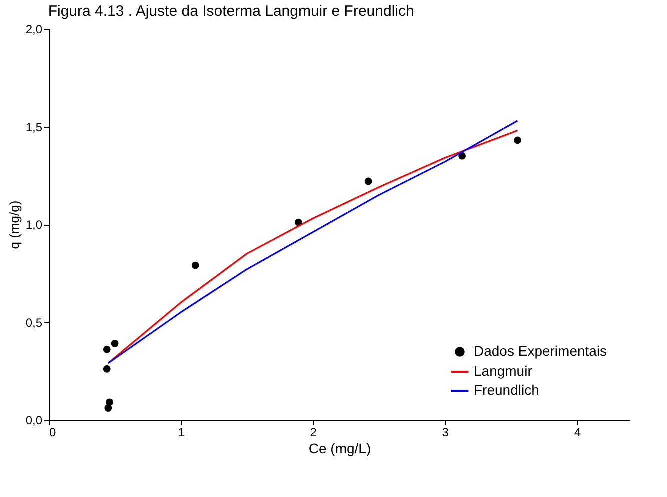  I want to click on x-tick-label: 4, so click(578, 433).